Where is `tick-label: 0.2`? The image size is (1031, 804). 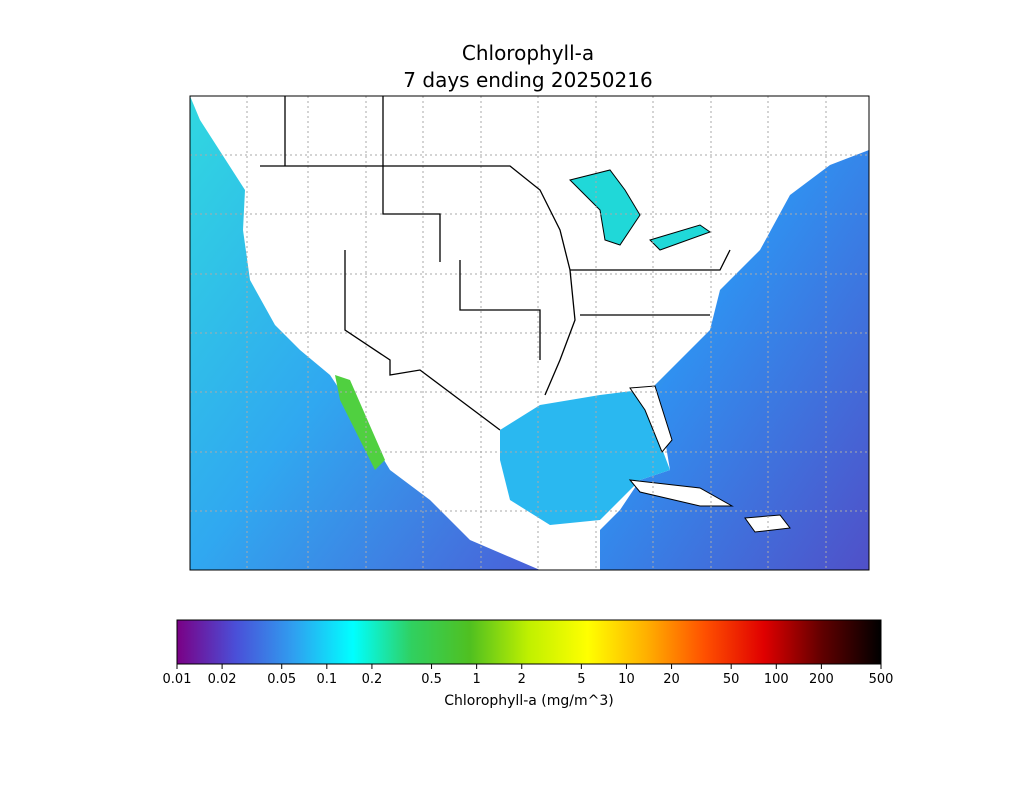
tick-label: 0.2 is located at coordinates (372, 679).